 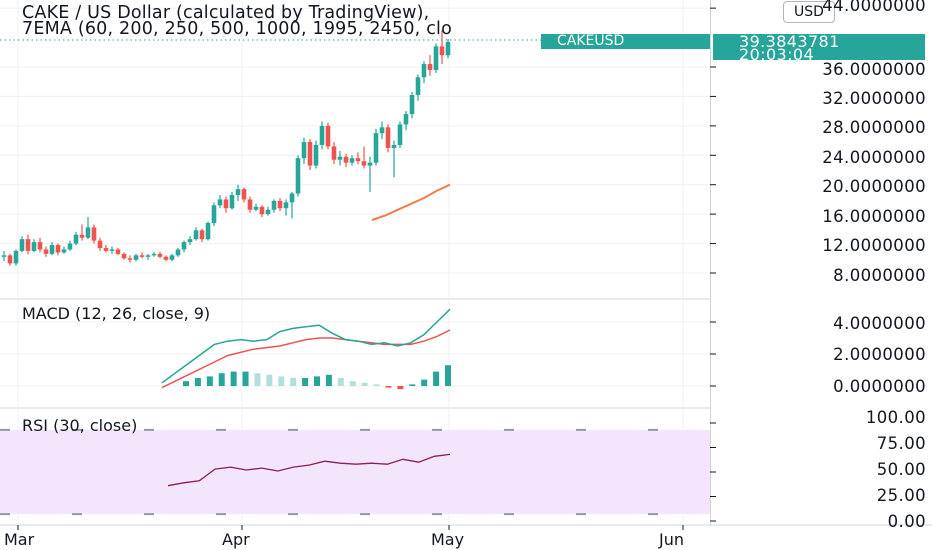 I want to click on macd-label: MACD (12, 26, close, 9), so click(x=116, y=313).